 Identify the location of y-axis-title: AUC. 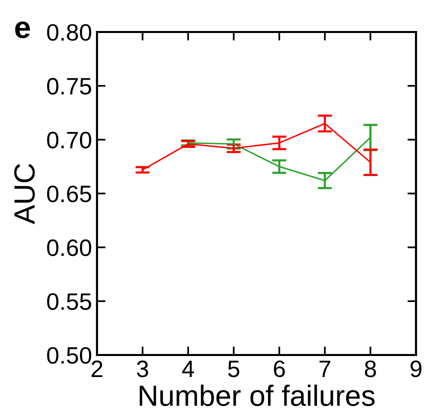
(24, 194).